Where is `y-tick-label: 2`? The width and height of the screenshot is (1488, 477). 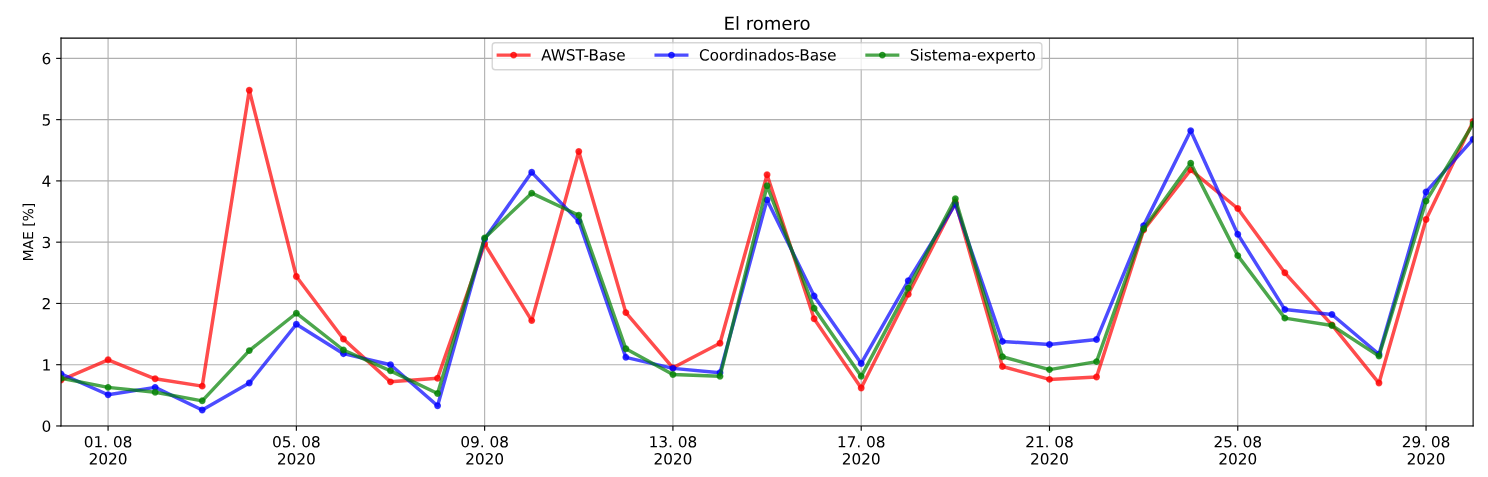
y-tick-label: 2 is located at coordinates (46, 303).